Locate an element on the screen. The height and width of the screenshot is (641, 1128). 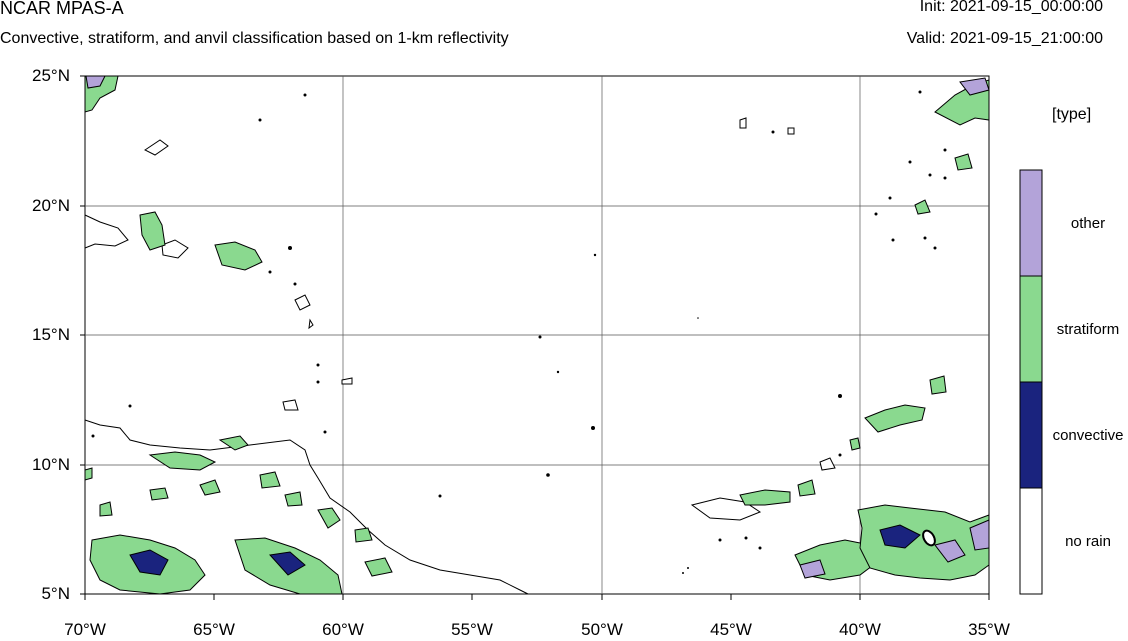
lat-tick: 5°N is located at coordinates (55, 593).